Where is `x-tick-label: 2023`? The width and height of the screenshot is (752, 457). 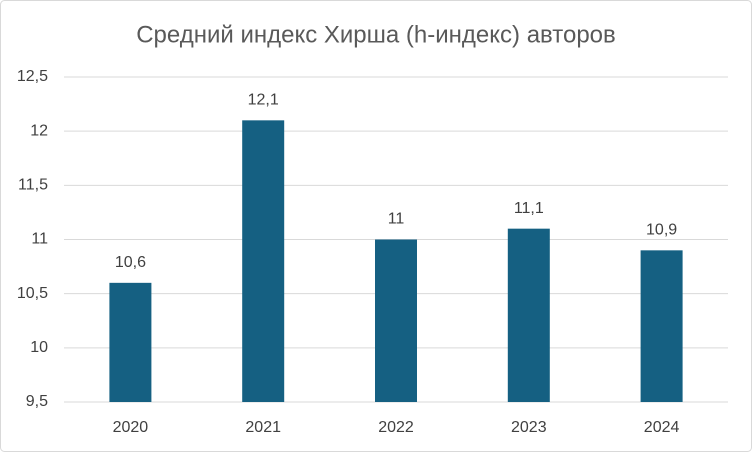
x-tick-label: 2023 is located at coordinates (529, 427).